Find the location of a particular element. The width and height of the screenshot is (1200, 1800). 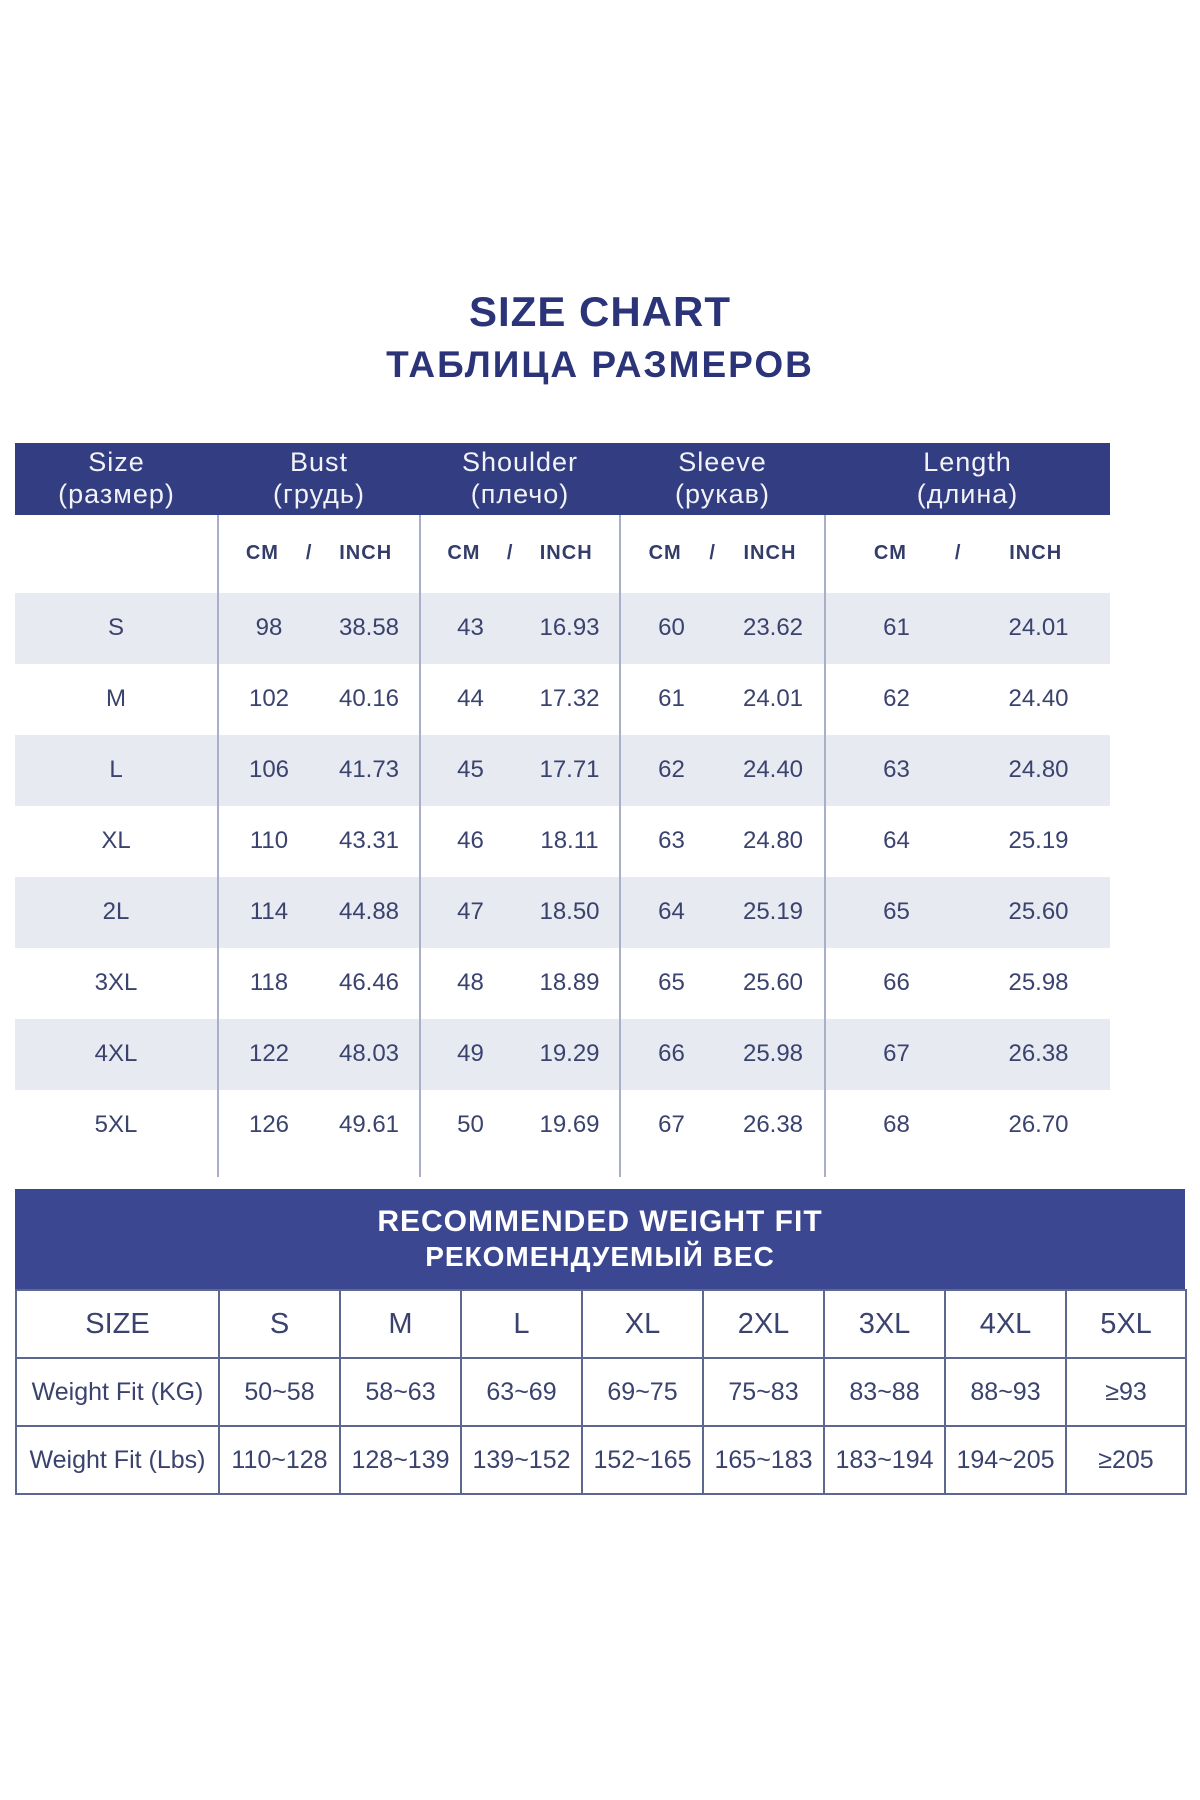

weight-lbs-value: 110~128 is located at coordinates (279, 1460).